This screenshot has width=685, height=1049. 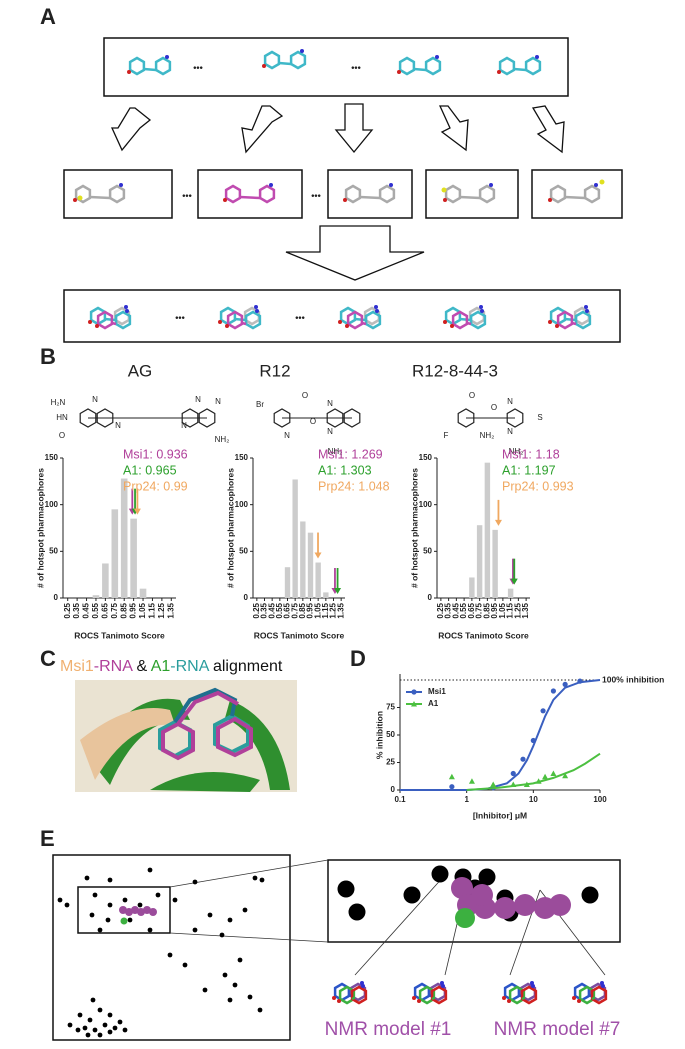 What do you see at coordinates (455, 370) in the screenshot?
I see `chart-title: R12-8-44-3` at bounding box center [455, 370].